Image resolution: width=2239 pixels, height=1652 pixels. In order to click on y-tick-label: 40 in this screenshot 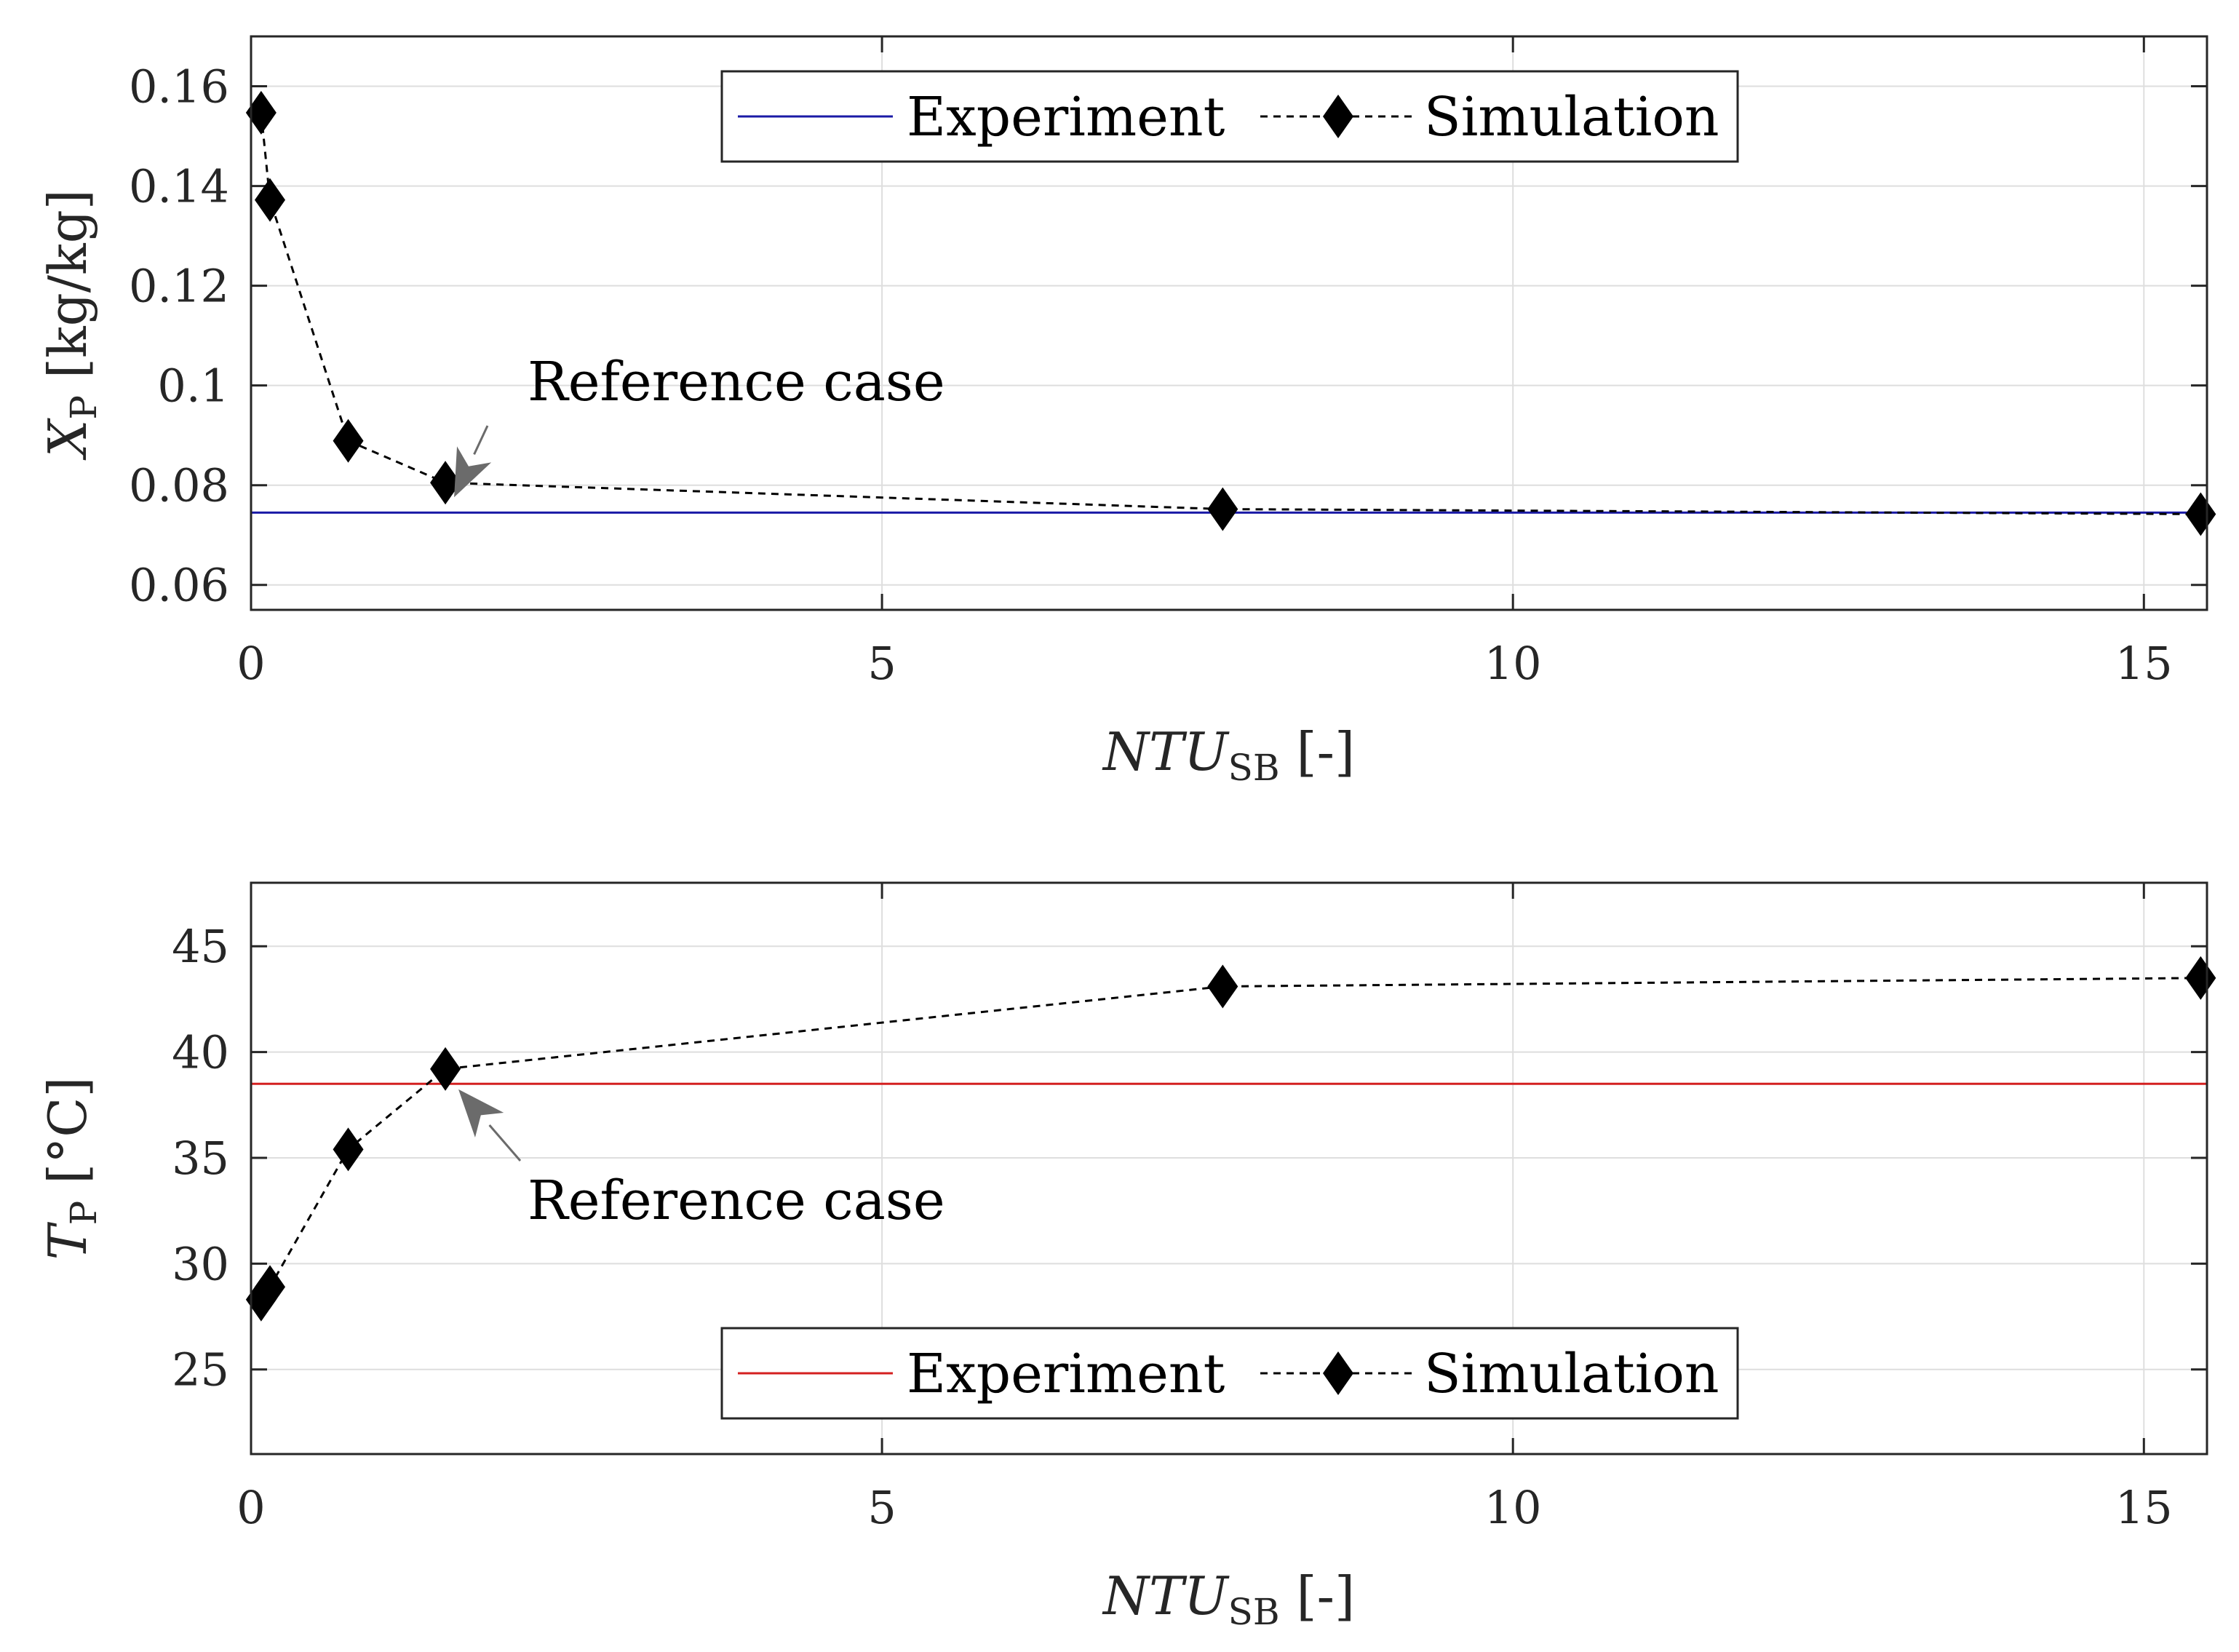, I will do `click(200, 1052)`.